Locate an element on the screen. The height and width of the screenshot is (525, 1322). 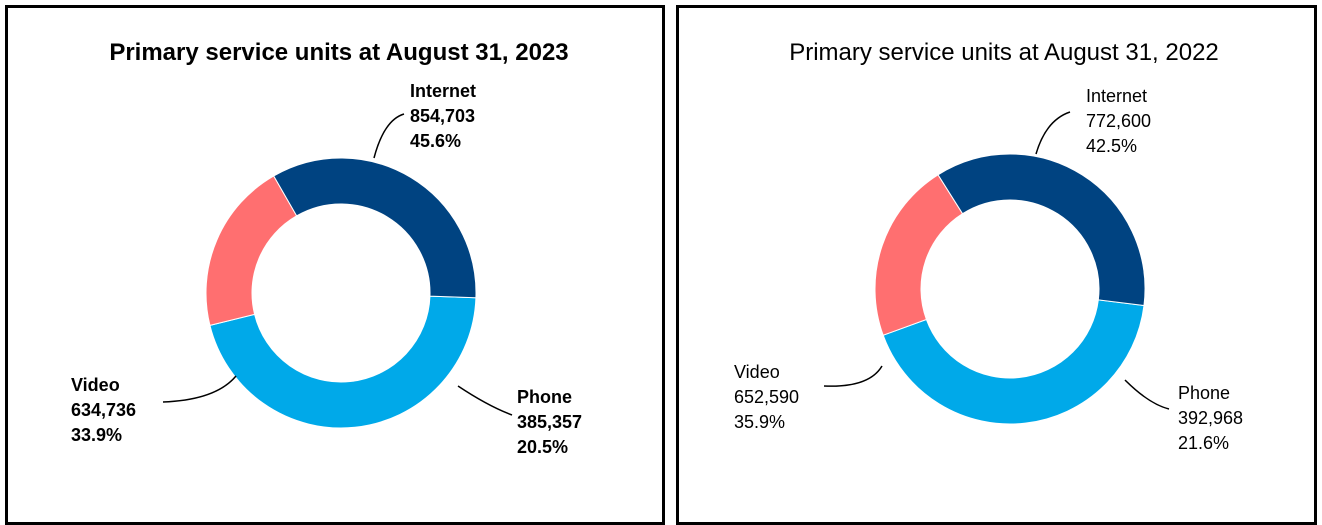
value-label-phone: 392,968 is located at coordinates (1210, 418).